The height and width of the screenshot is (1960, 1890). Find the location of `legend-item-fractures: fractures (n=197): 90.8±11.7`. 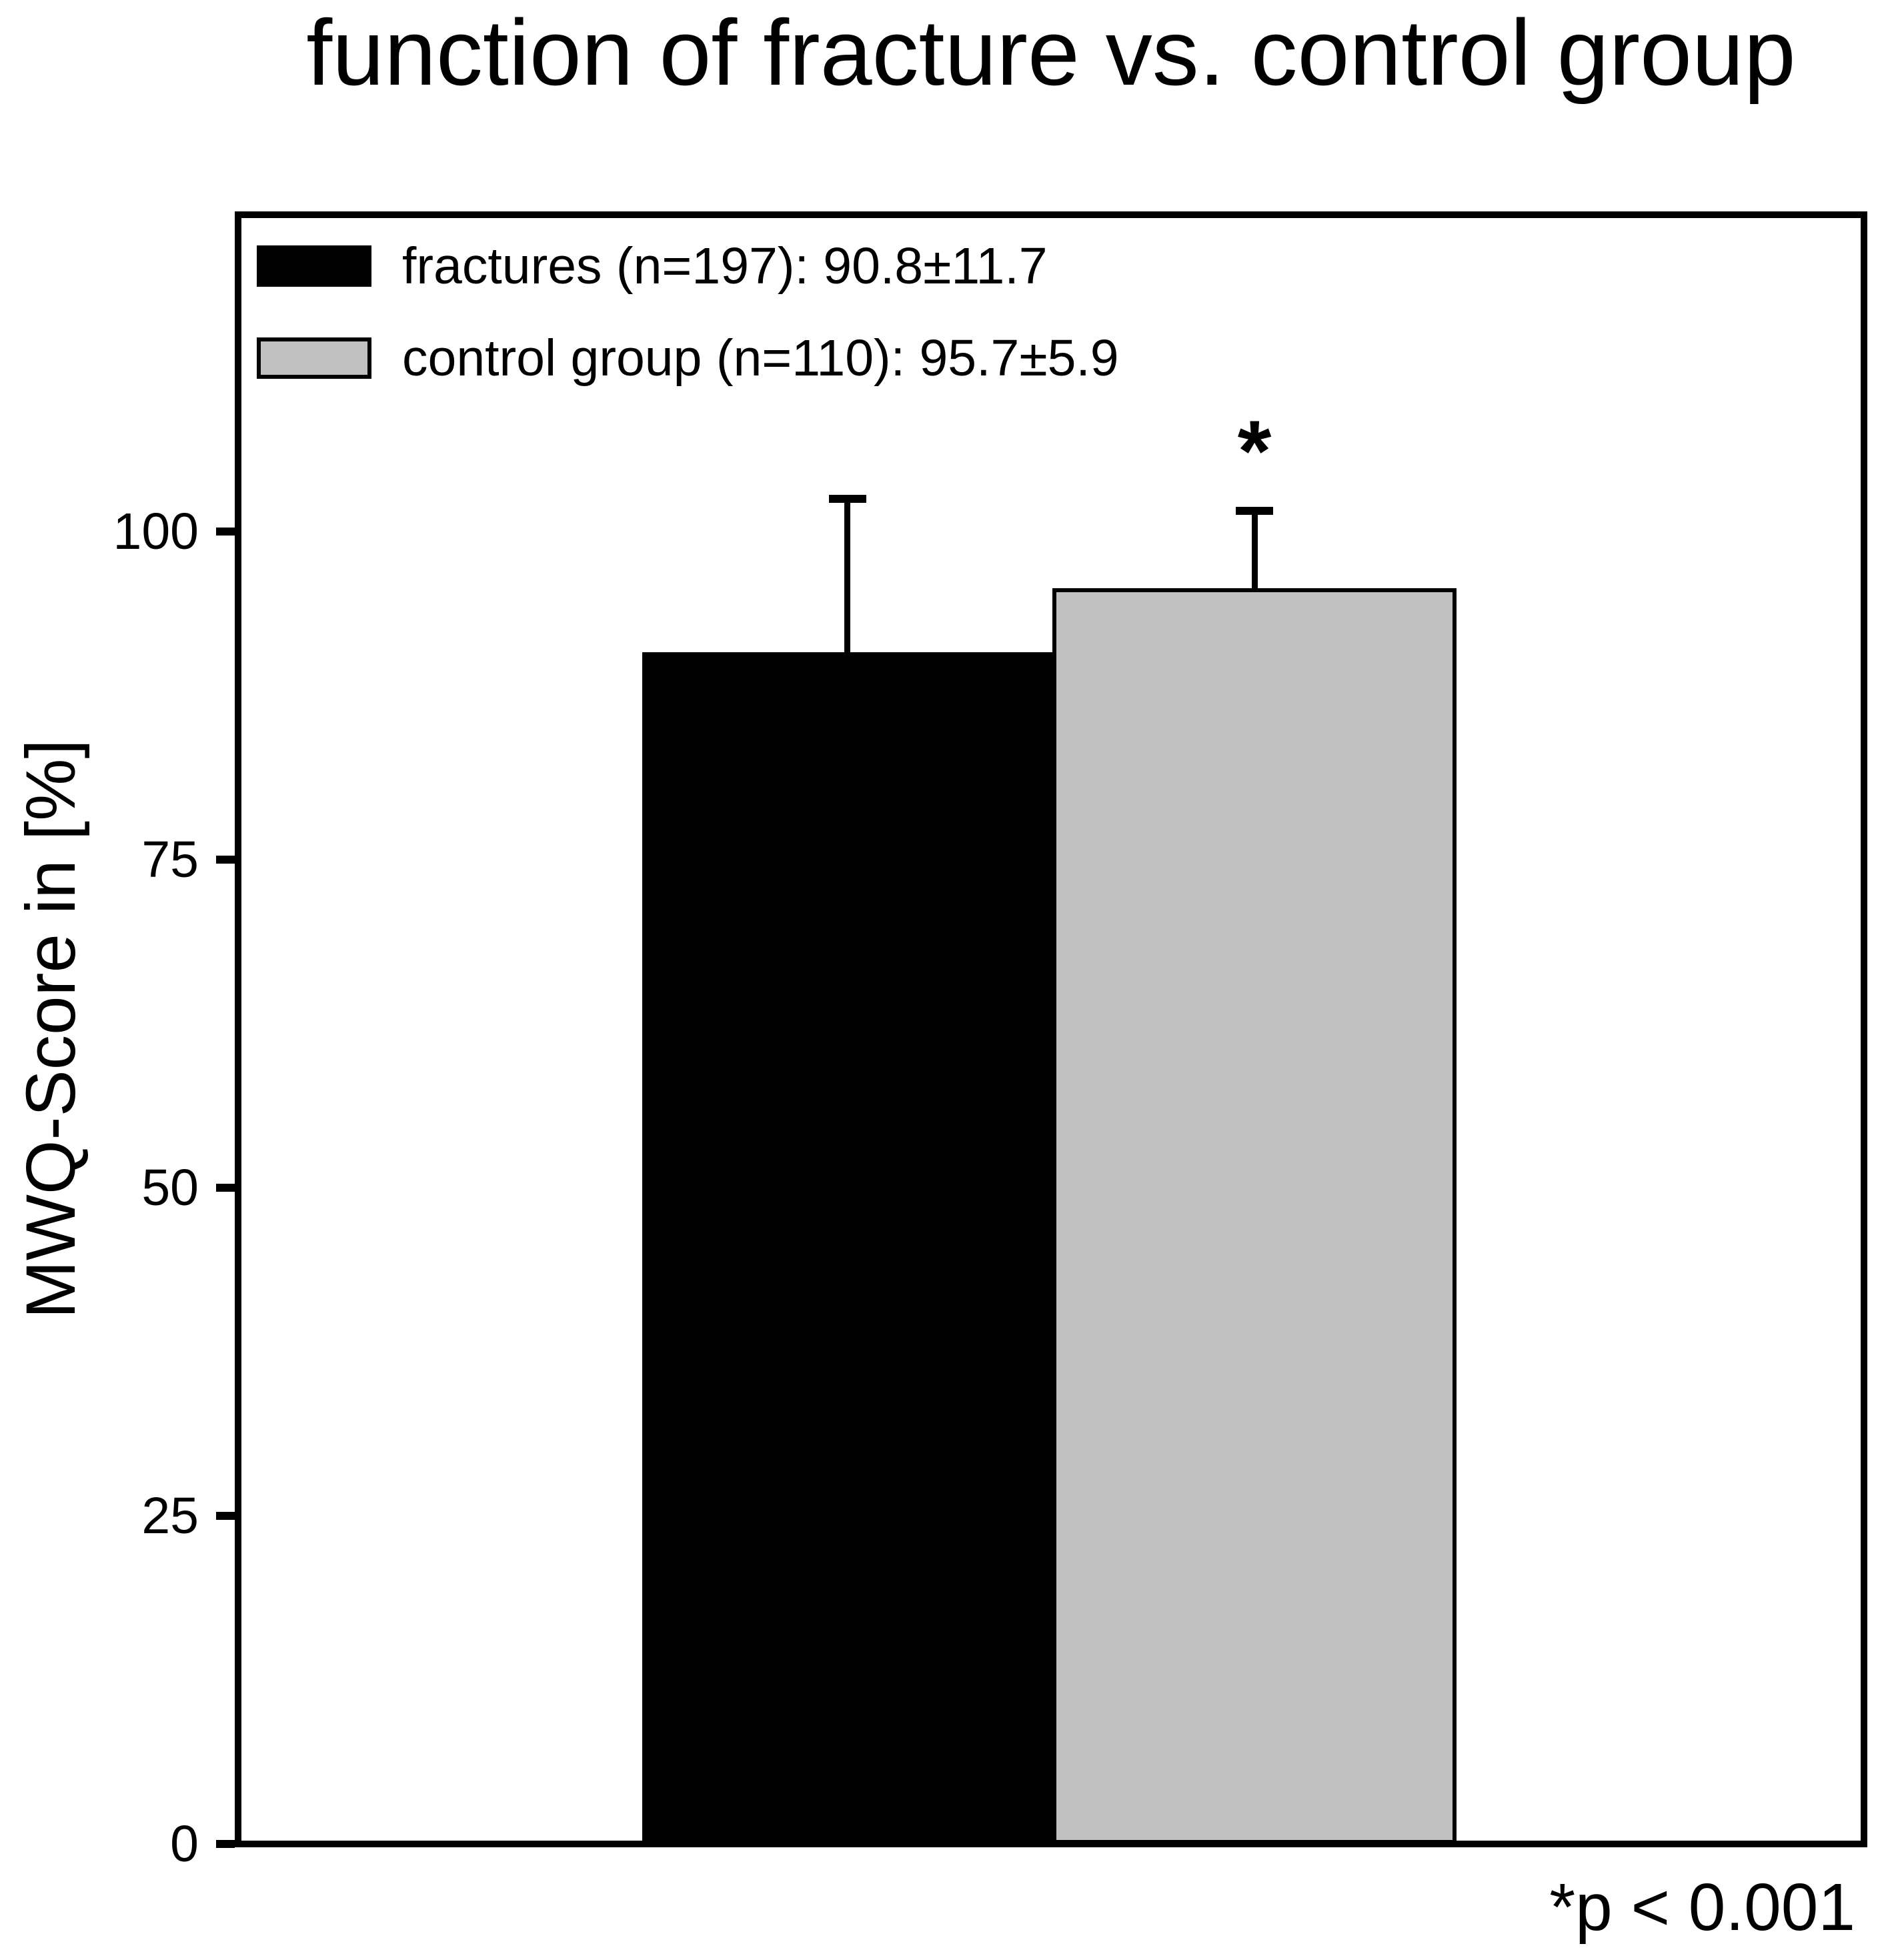

legend-item-fractures: fractures (n=197): 90.8±11.7 is located at coordinates (652, 266).